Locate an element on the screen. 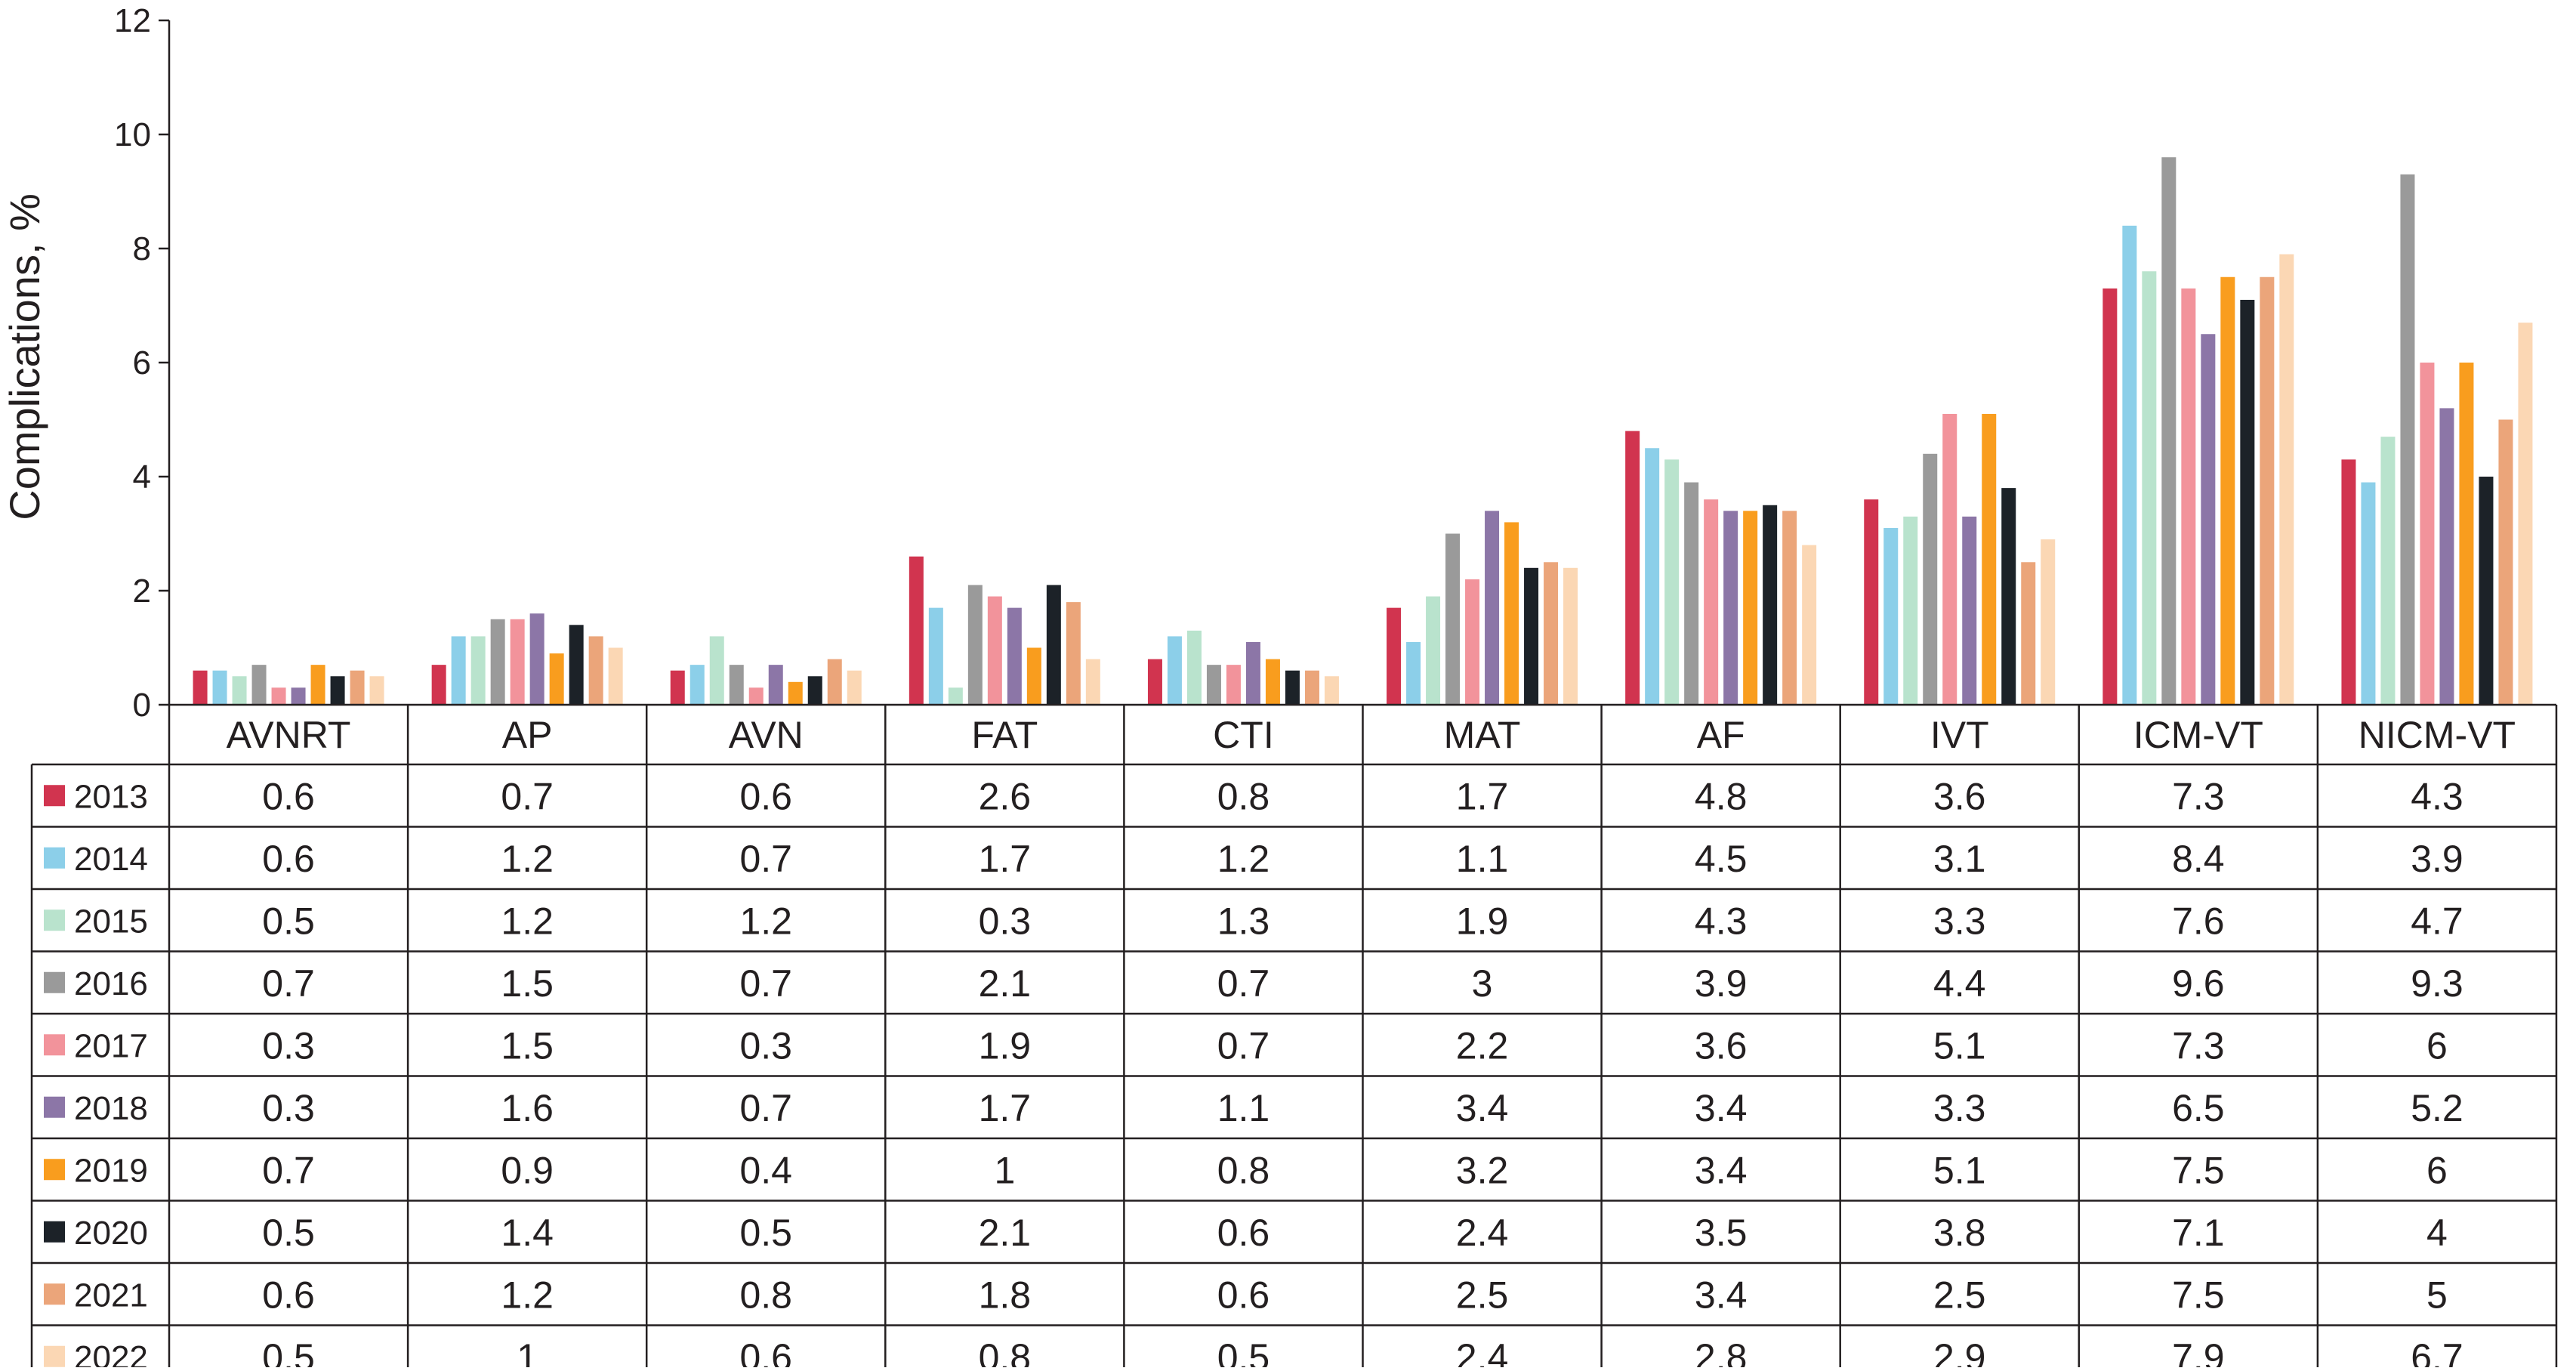 The image size is (2576, 1371). data-label: 3.9 is located at coordinates (1721, 983).